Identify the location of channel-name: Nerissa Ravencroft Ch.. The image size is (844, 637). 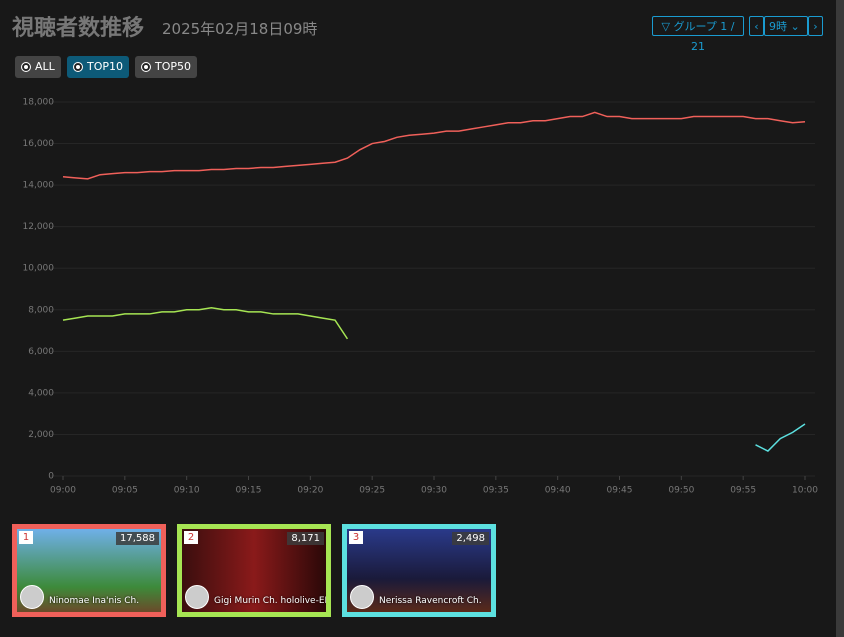
(430, 601).